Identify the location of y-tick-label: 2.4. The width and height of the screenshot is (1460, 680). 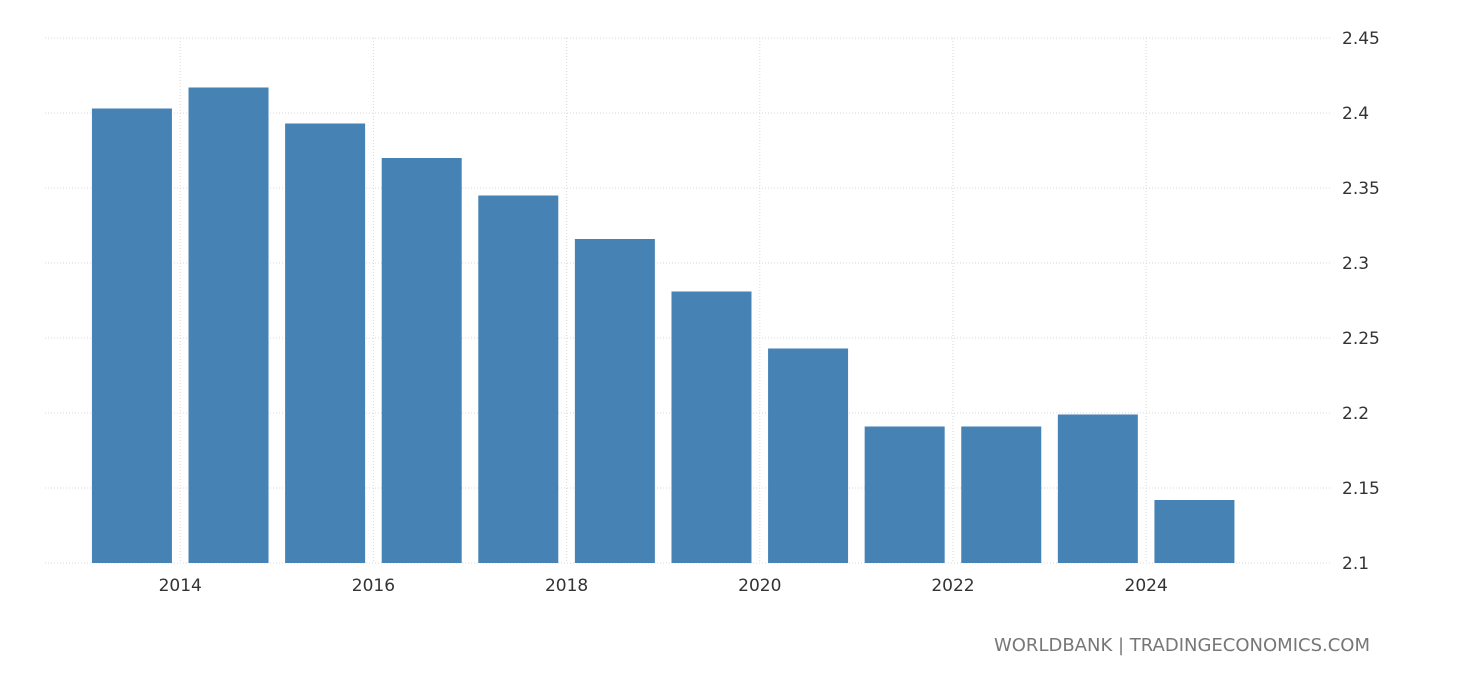
(1355, 114).